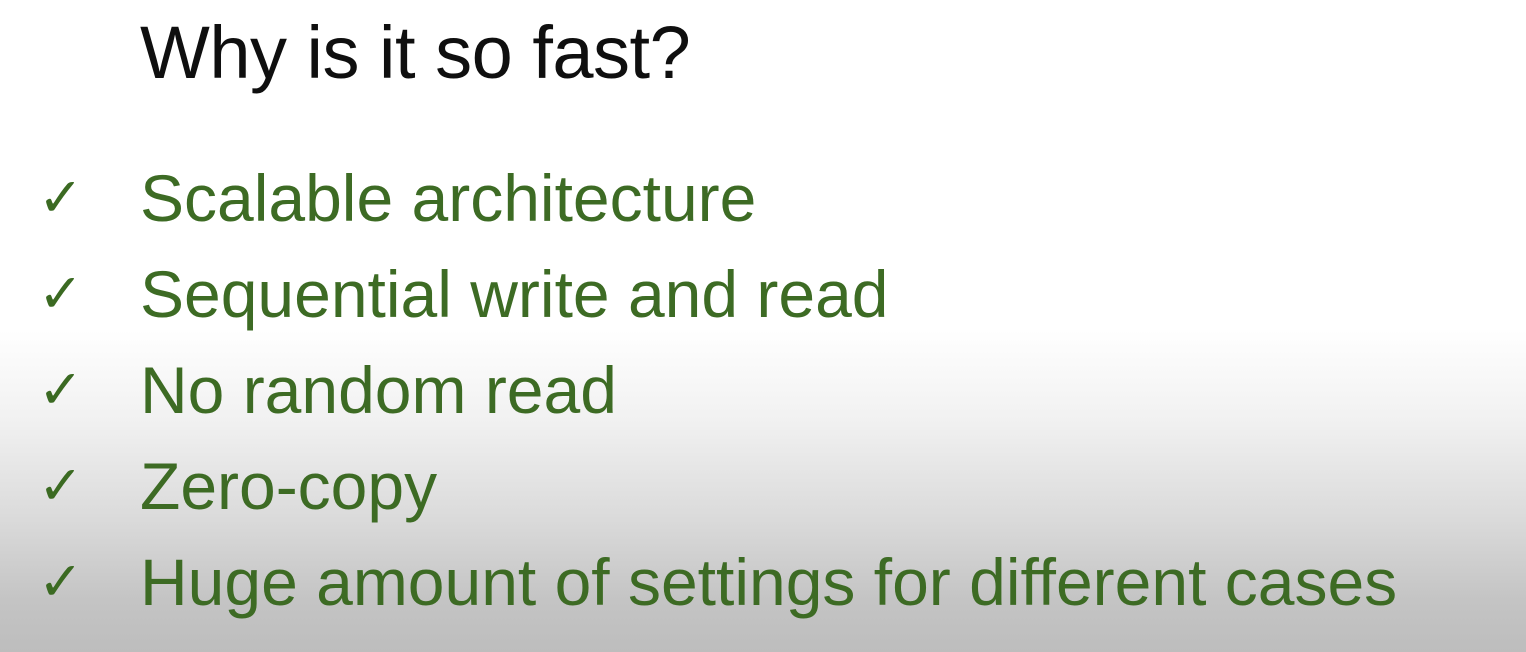 The height and width of the screenshot is (652, 1526). What do you see at coordinates (378, 390) in the screenshot?
I see `checklist-item-label: No random read` at bounding box center [378, 390].